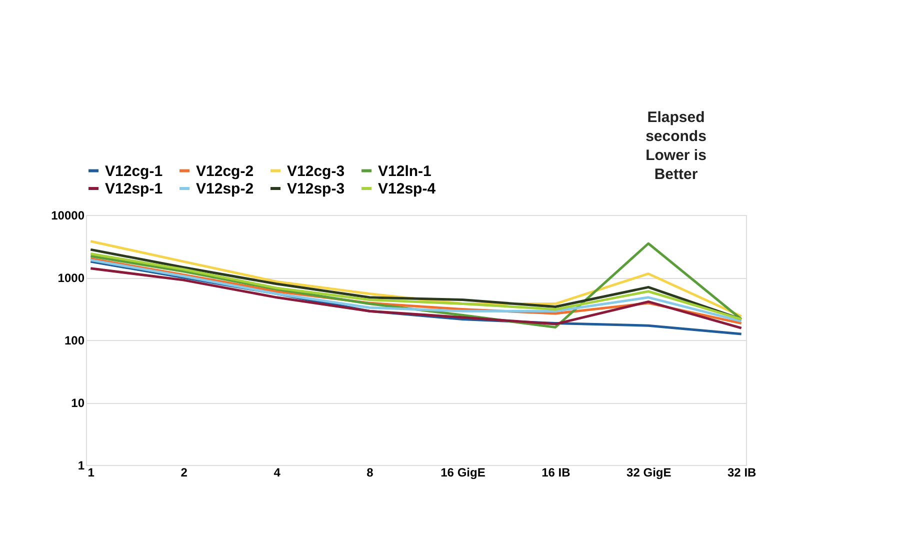 This screenshot has height=552, width=907. I want to click on legend-label: V12cg-1, so click(134, 171).